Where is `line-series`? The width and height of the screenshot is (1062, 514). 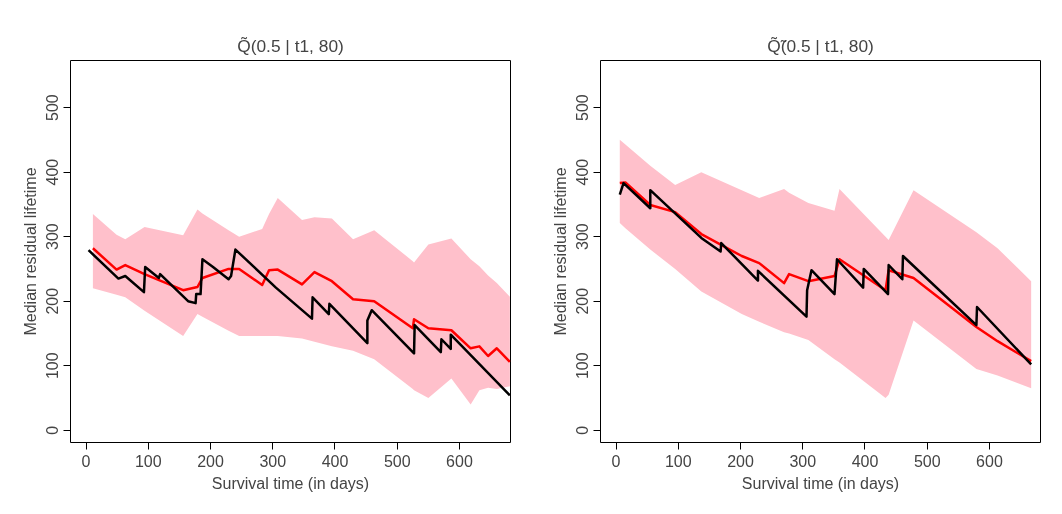 line-series is located at coordinates (301, 305).